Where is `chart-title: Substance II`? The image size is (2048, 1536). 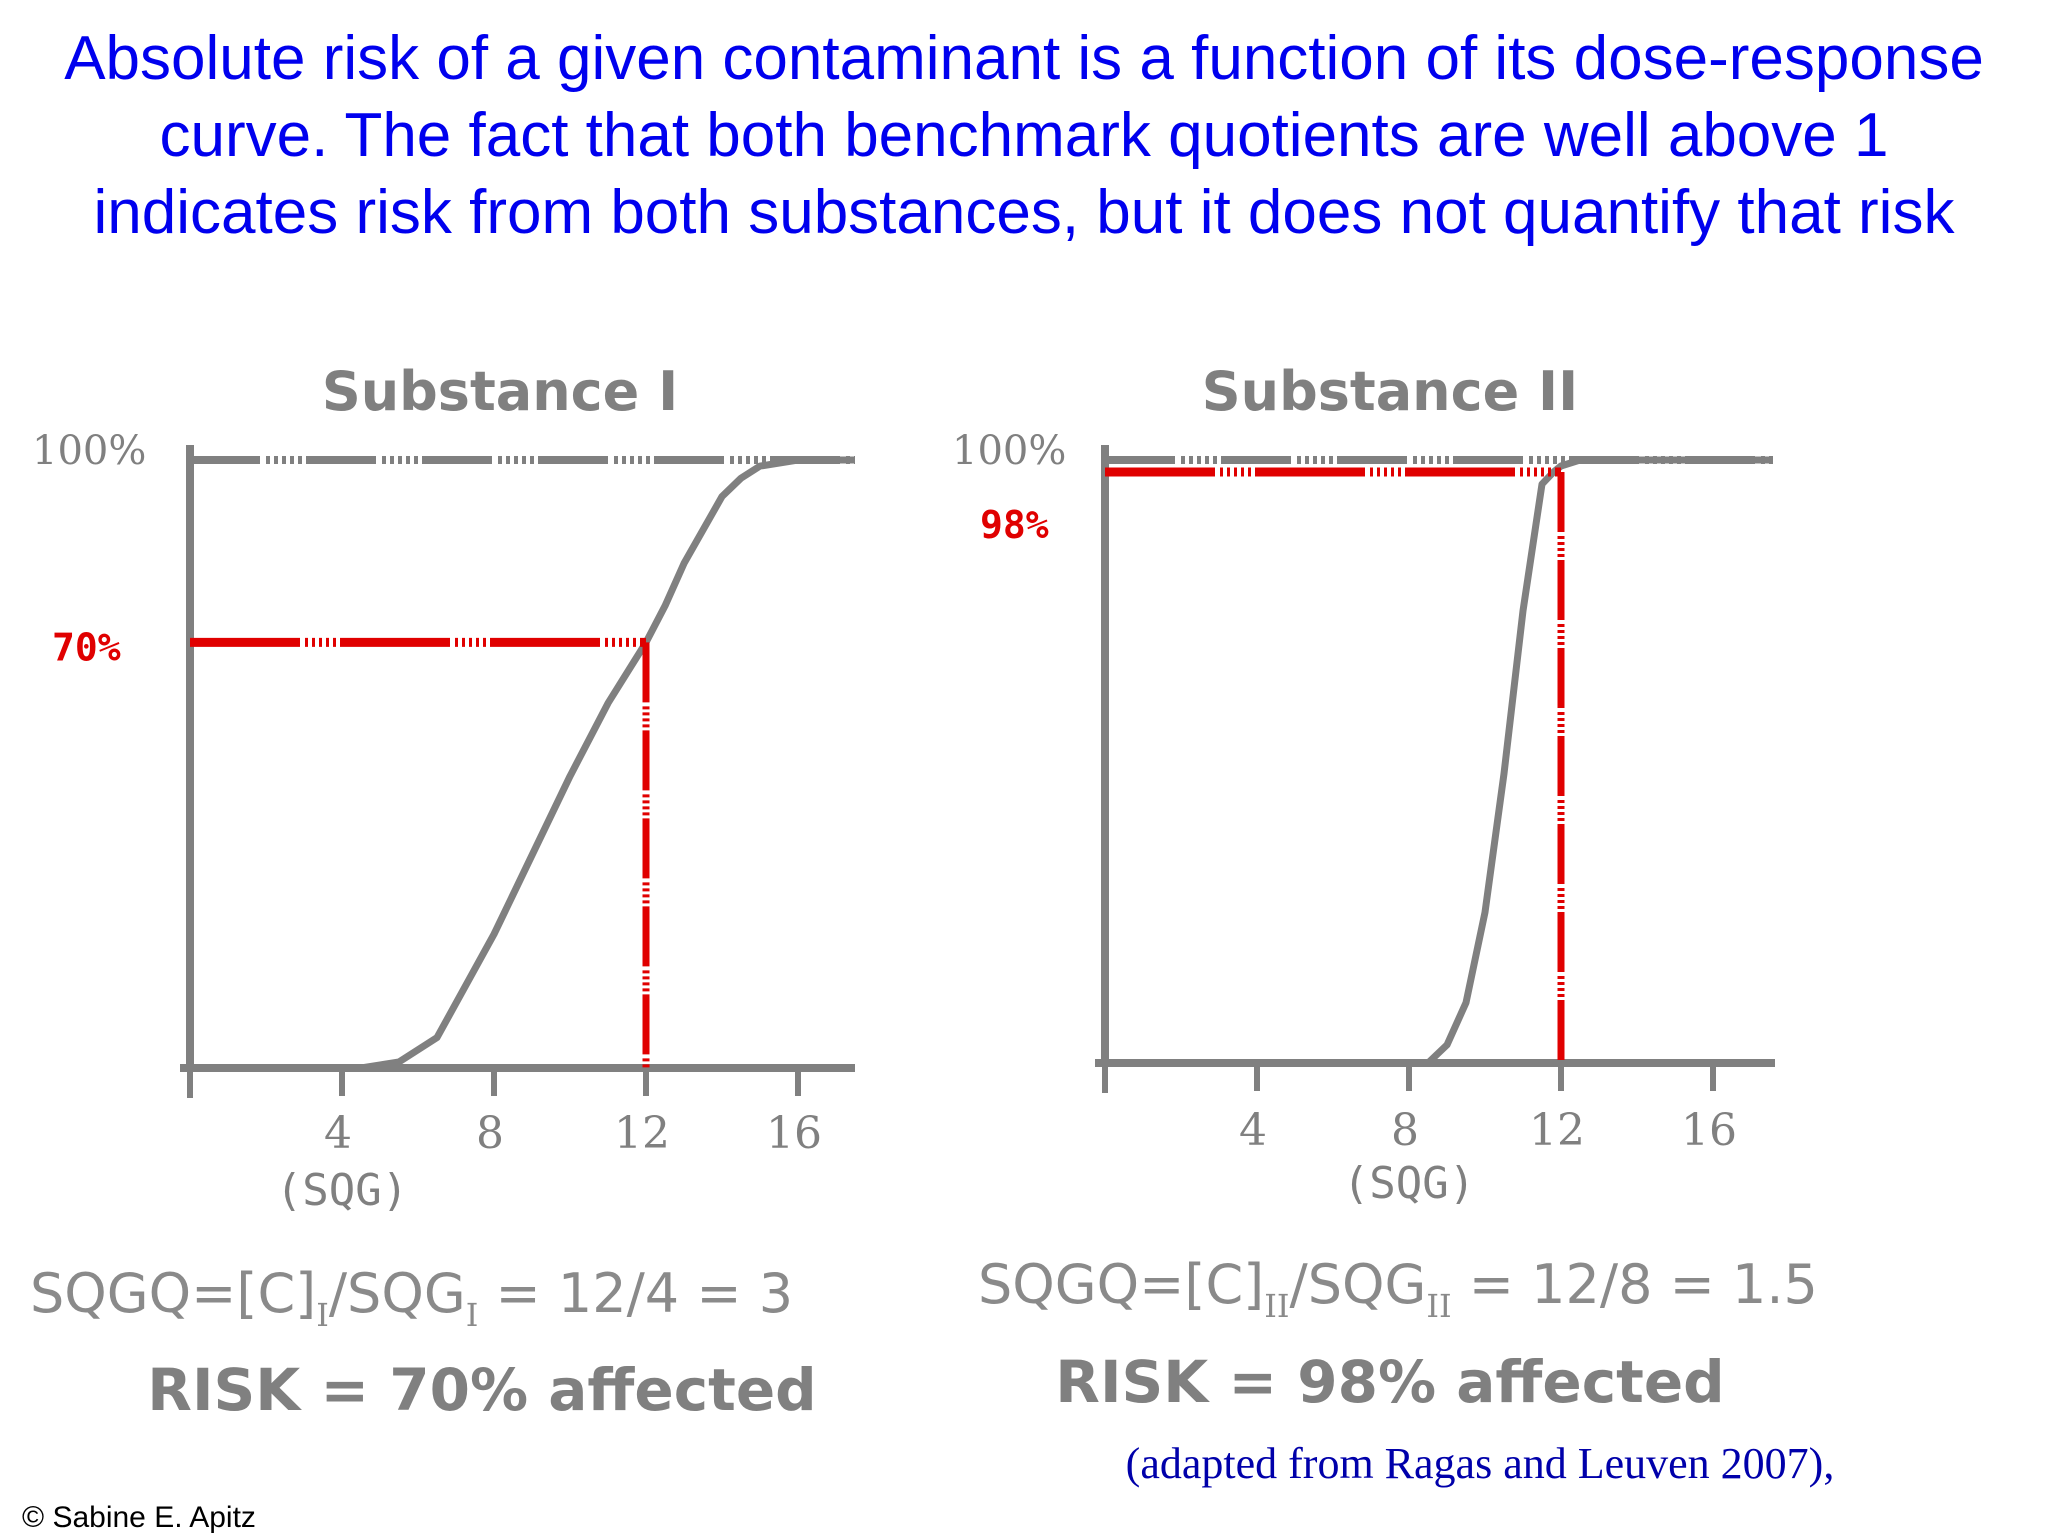 chart-title: Substance II is located at coordinates (1390, 391).